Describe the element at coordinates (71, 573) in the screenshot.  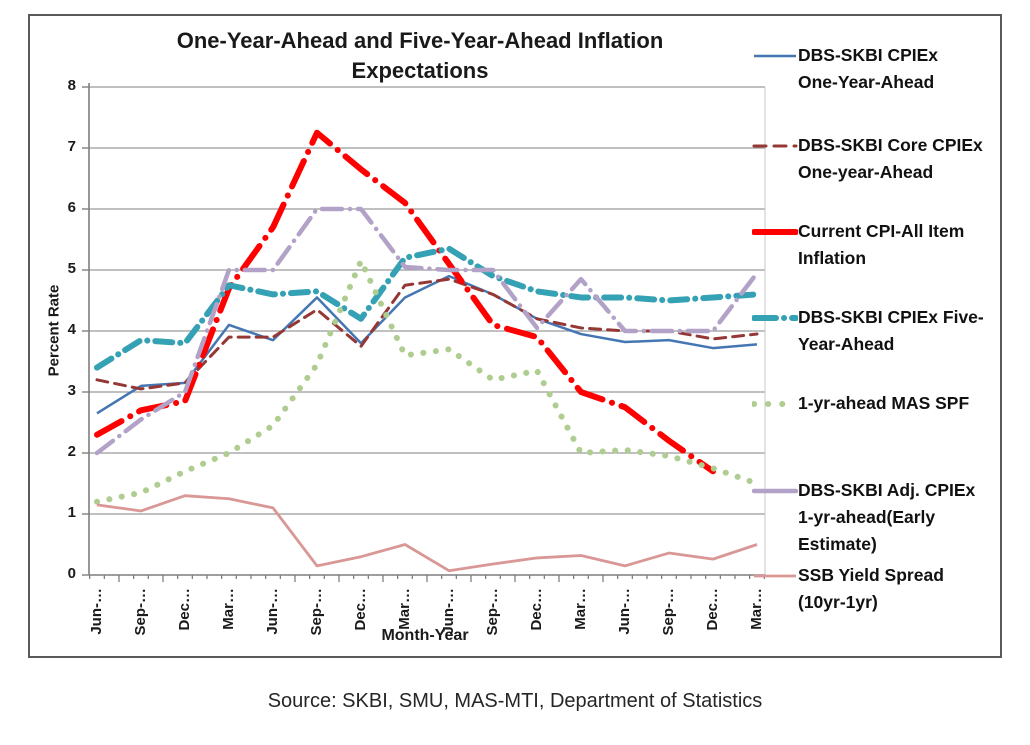
I see `y-tick-label: 0` at that location.